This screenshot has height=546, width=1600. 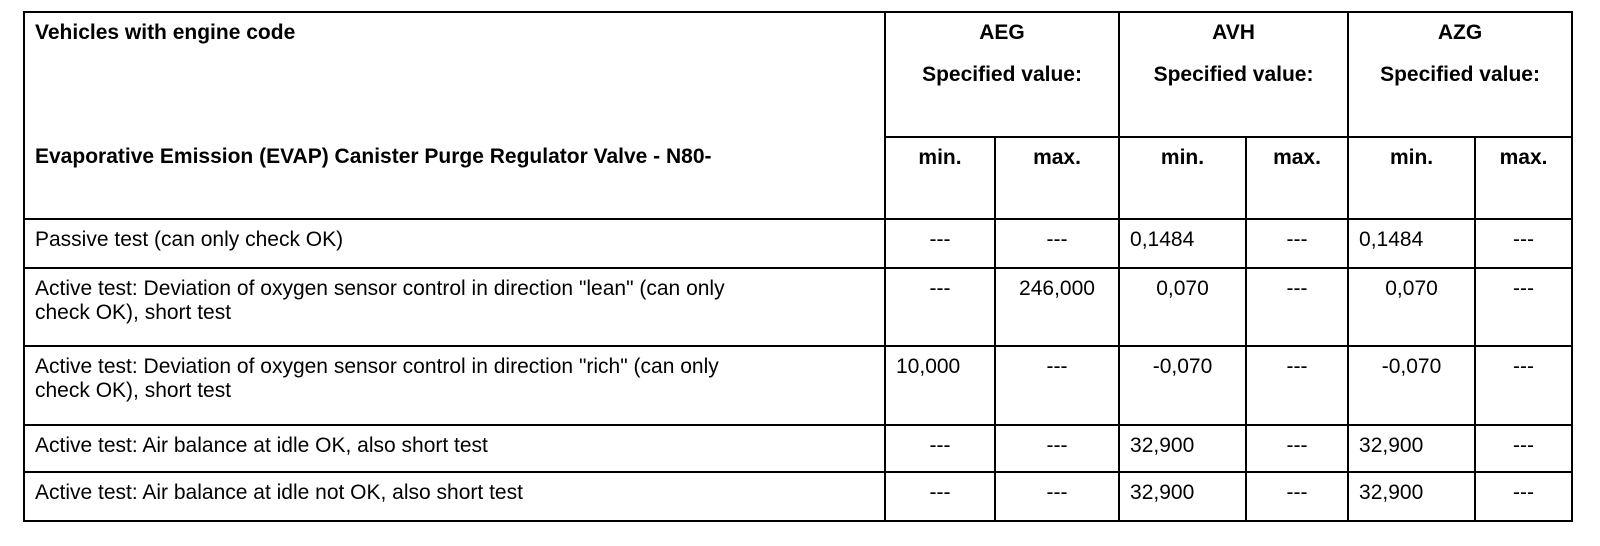 I want to click on test-name: Passive test (can only check OK), so click(x=454, y=243).